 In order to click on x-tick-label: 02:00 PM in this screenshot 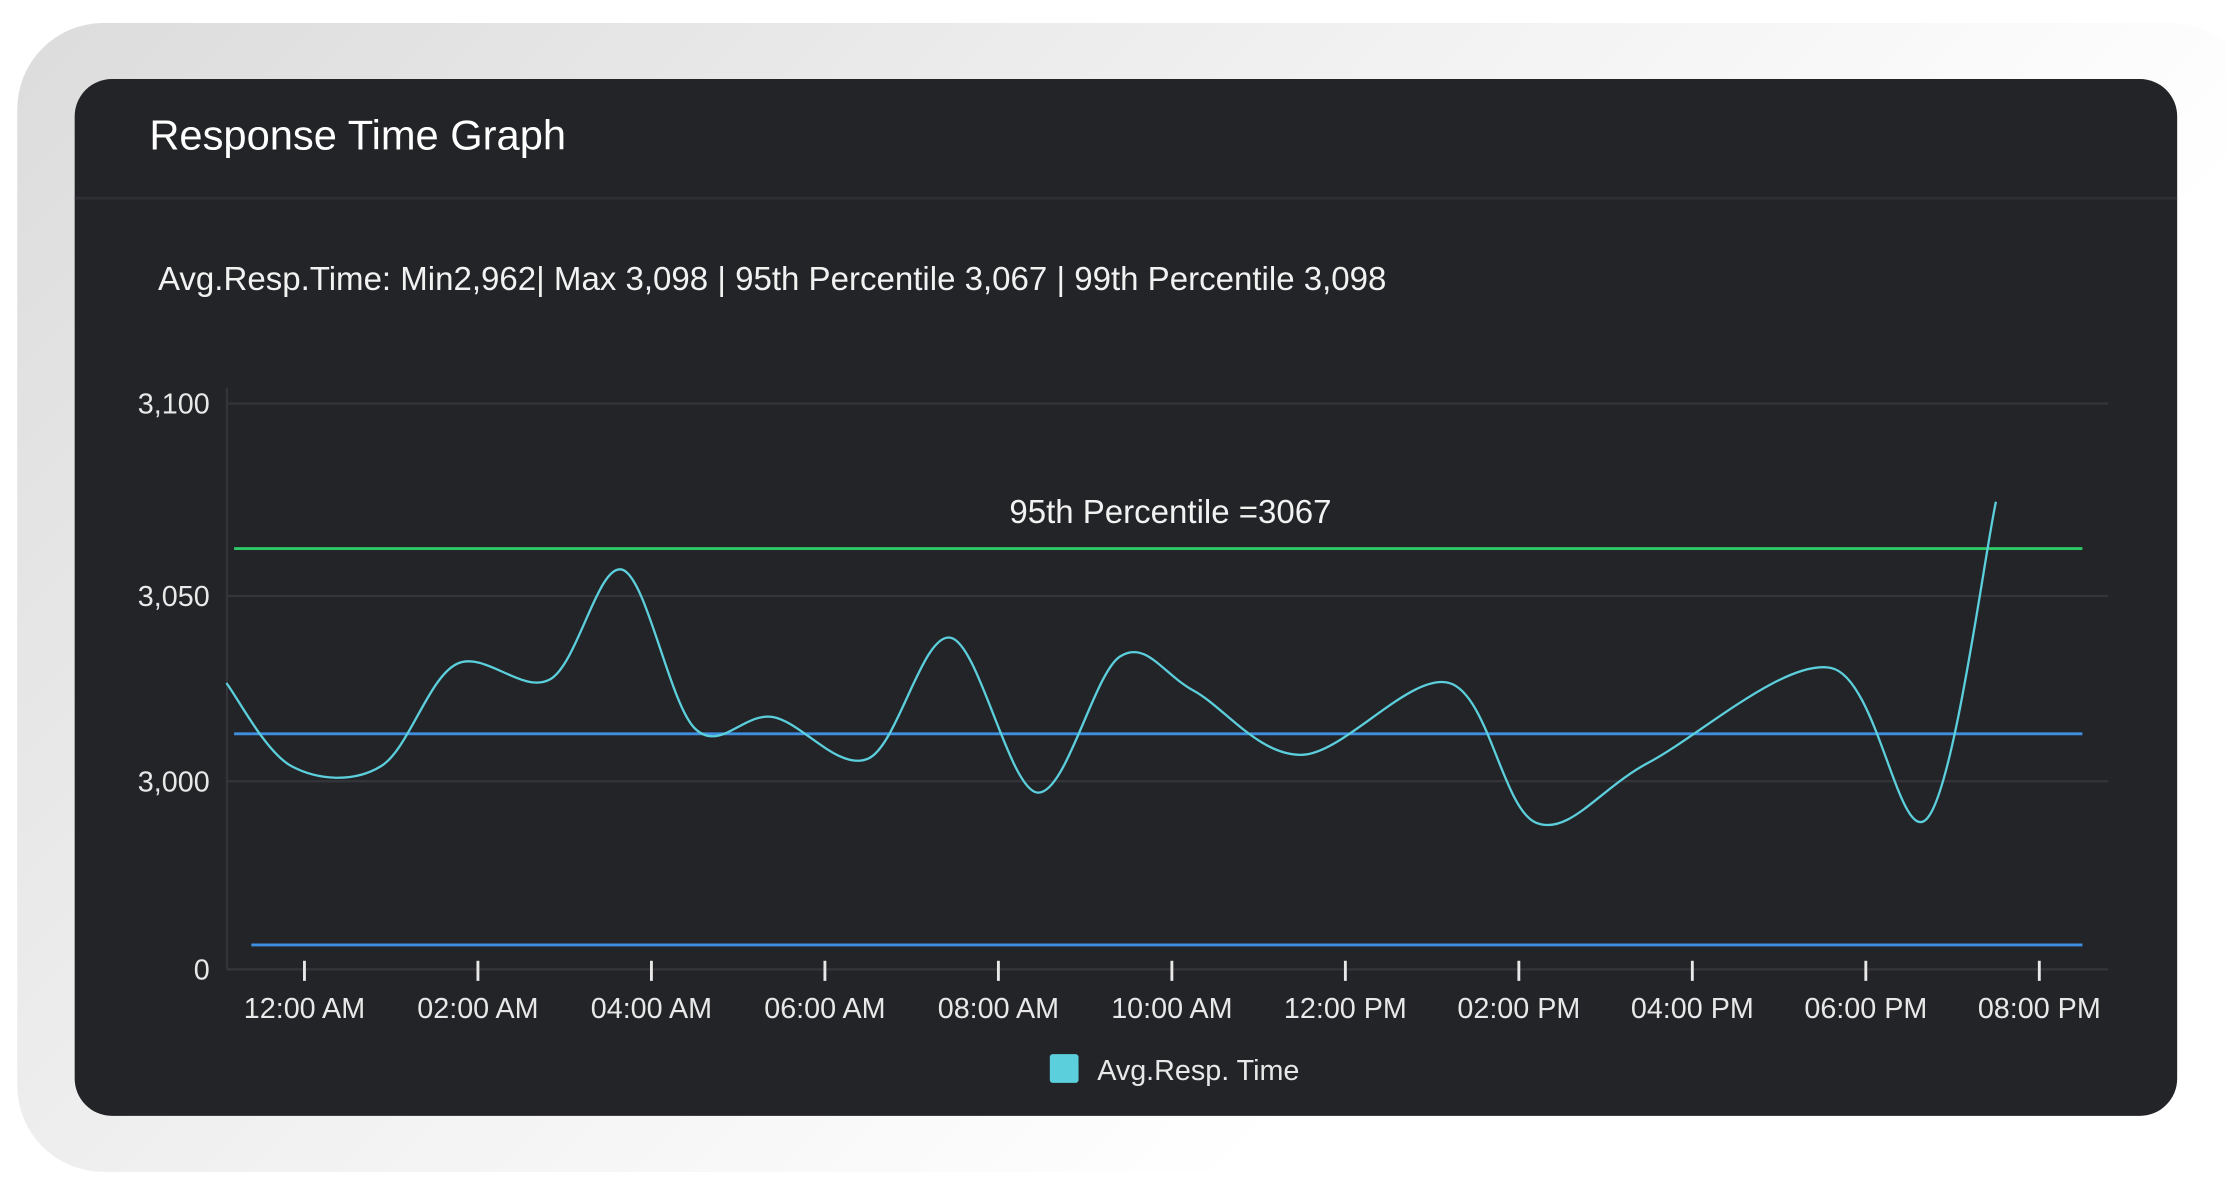, I will do `click(1518, 1009)`.